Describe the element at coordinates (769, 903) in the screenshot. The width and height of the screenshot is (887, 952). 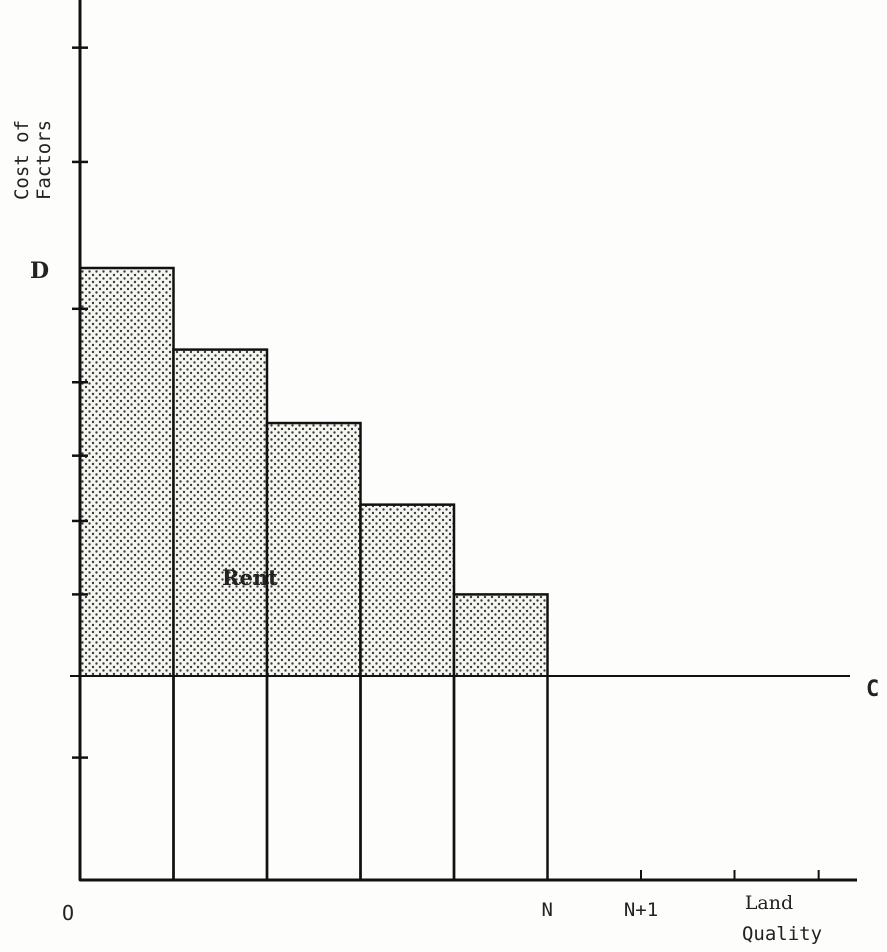
I see `x-axis-label-line1: Land` at that location.